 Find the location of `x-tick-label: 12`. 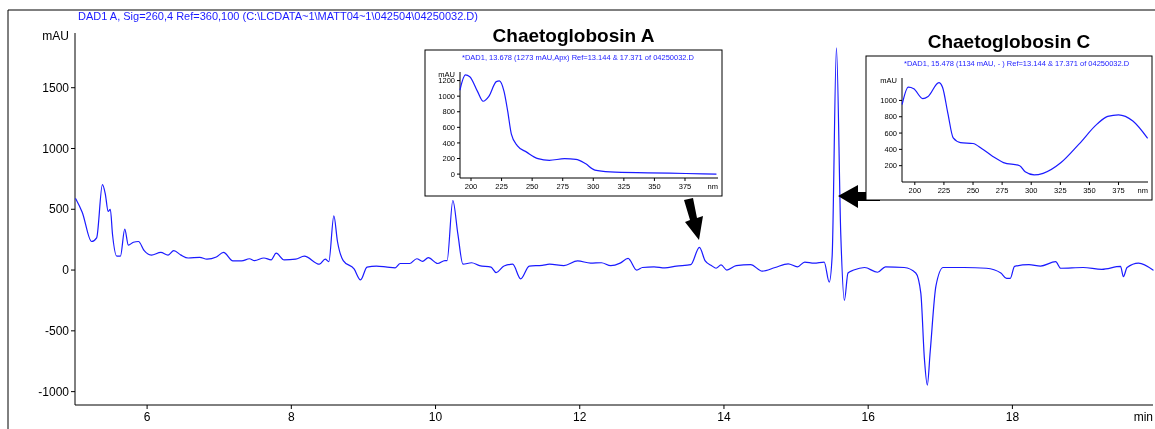

x-tick-label: 12 is located at coordinates (580, 417).